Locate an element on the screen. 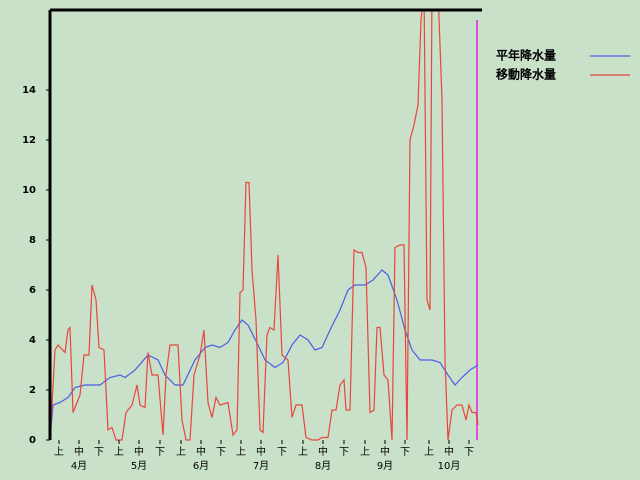  legend-label: 平年降水量 is located at coordinates (526, 55).